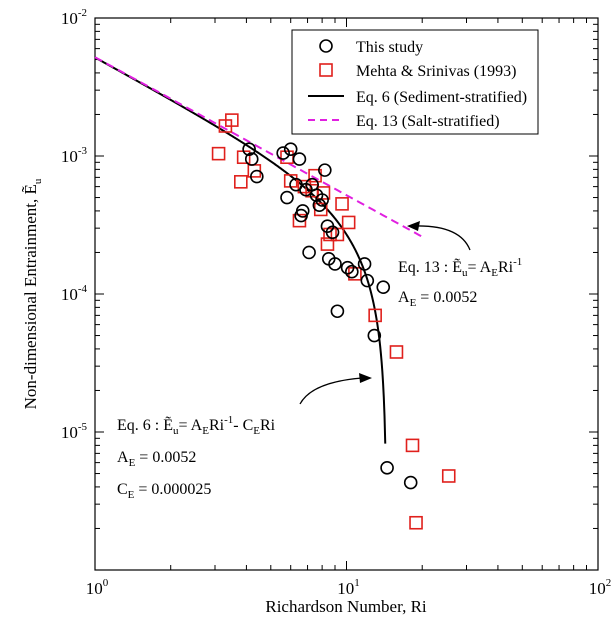  I want to click on y-axis-label: Non-dimensional Entrainment, Ẽu, so click(32, 293).